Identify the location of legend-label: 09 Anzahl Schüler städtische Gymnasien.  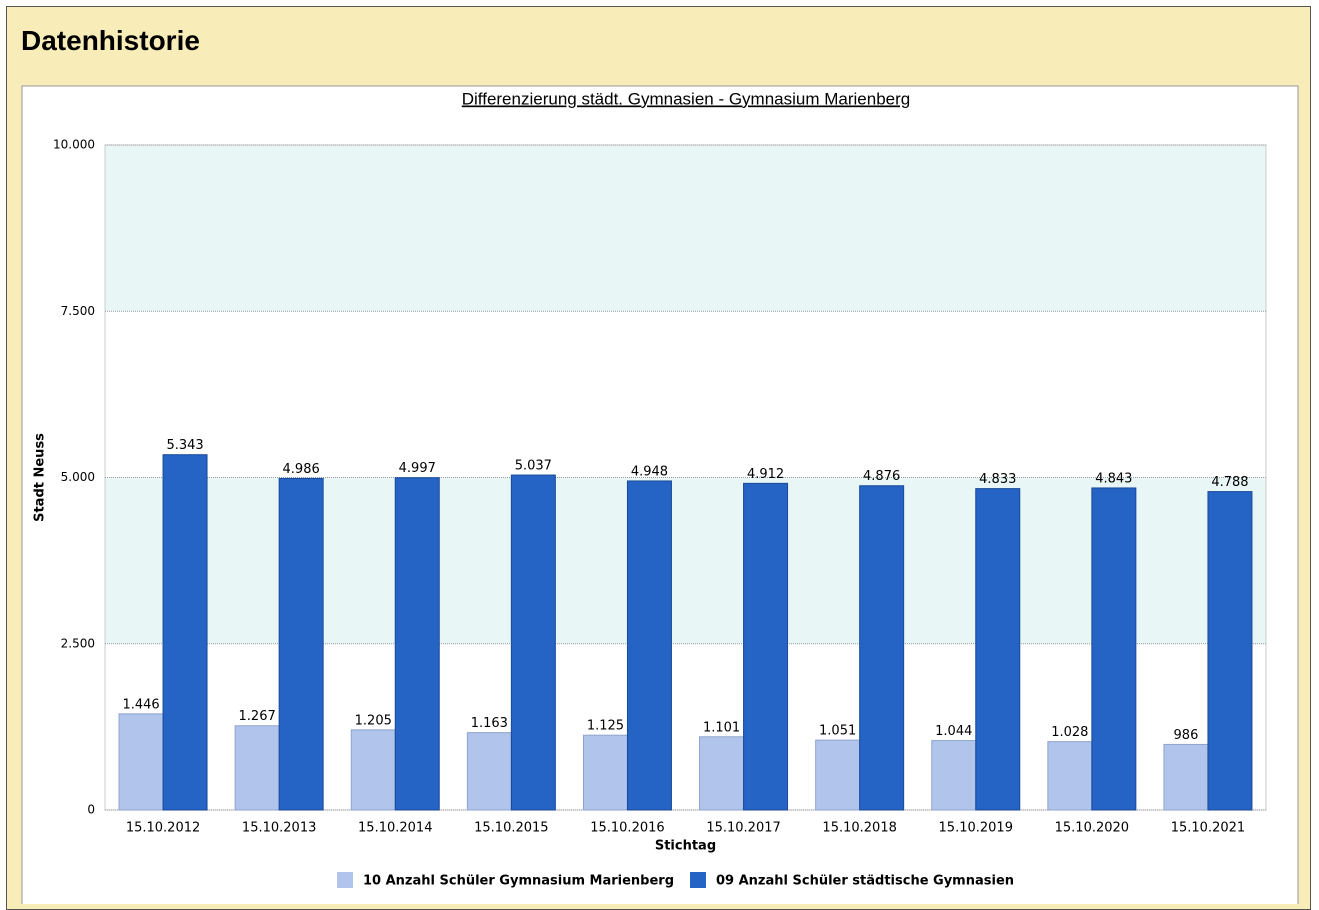
(865, 881).